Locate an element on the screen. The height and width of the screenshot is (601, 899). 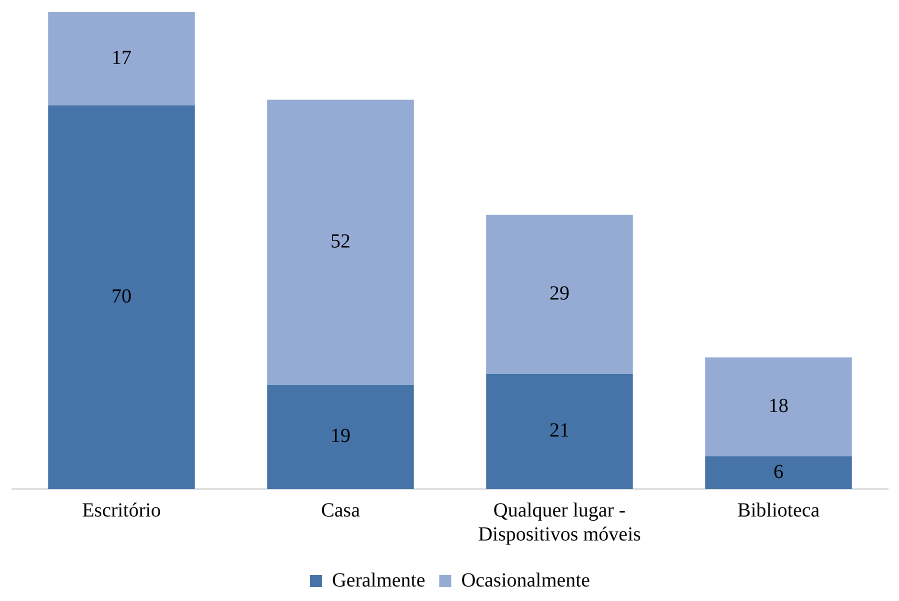
legend-label: Ocasionalmente is located at coordinates (525, 580).